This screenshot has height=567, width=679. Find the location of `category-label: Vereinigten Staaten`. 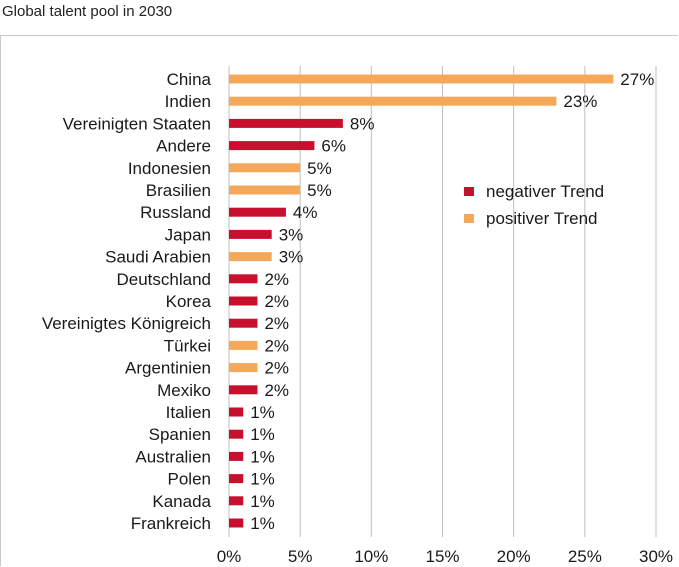

category-label: Vereinigten Staaten is located at coordinates (137, 123).